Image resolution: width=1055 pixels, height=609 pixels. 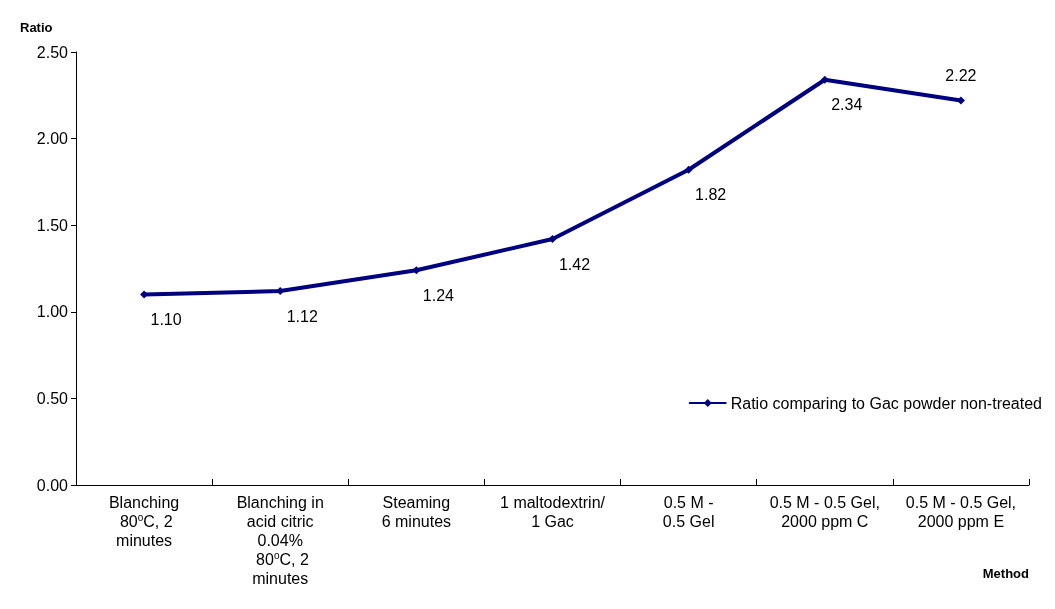 What do you see at coordinates (824, 512) in the screenshot?
I see `x-tick-label: 0.5 M - 0.5 Gel, 2000 ppm C` at bounding box center [824, 512].